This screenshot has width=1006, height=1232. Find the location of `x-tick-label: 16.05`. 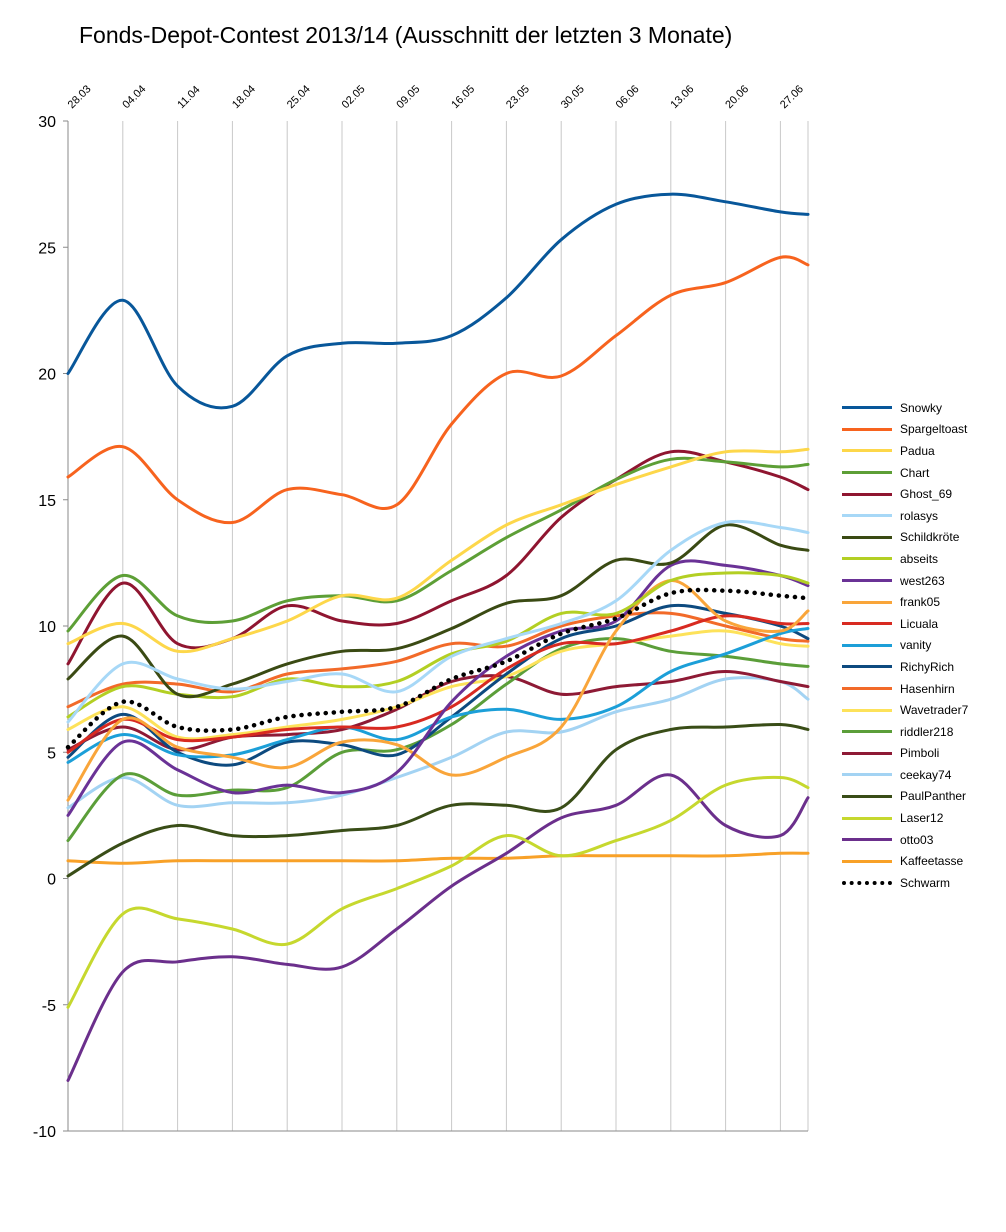

x-tick-label: 16.05 is located at coordinates (463, 97).